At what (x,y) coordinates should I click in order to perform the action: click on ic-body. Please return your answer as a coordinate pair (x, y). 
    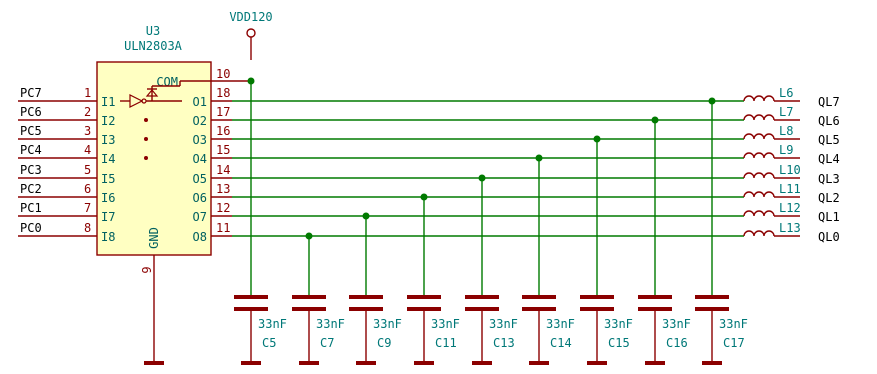
    Looking at the image, I should click on (154, 158).